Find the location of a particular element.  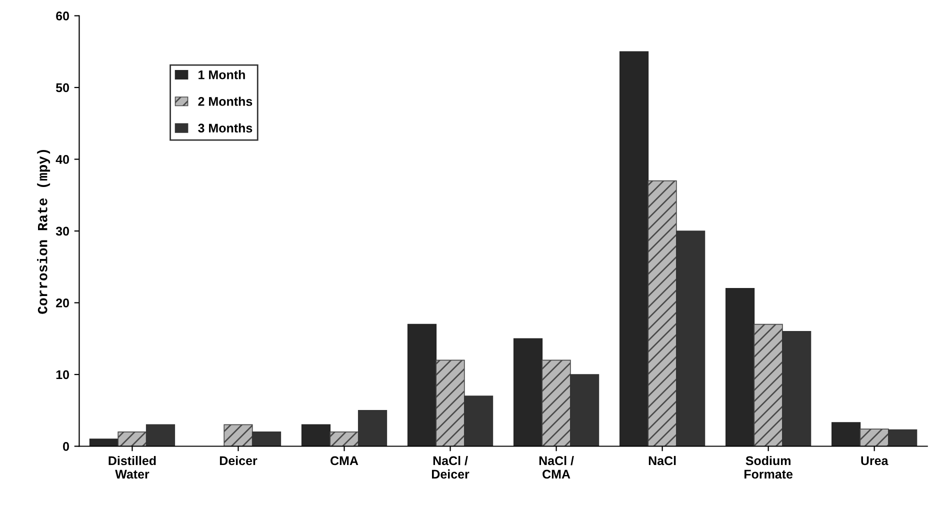

legend-label: 2 Months is located at coordinates (225, 101).